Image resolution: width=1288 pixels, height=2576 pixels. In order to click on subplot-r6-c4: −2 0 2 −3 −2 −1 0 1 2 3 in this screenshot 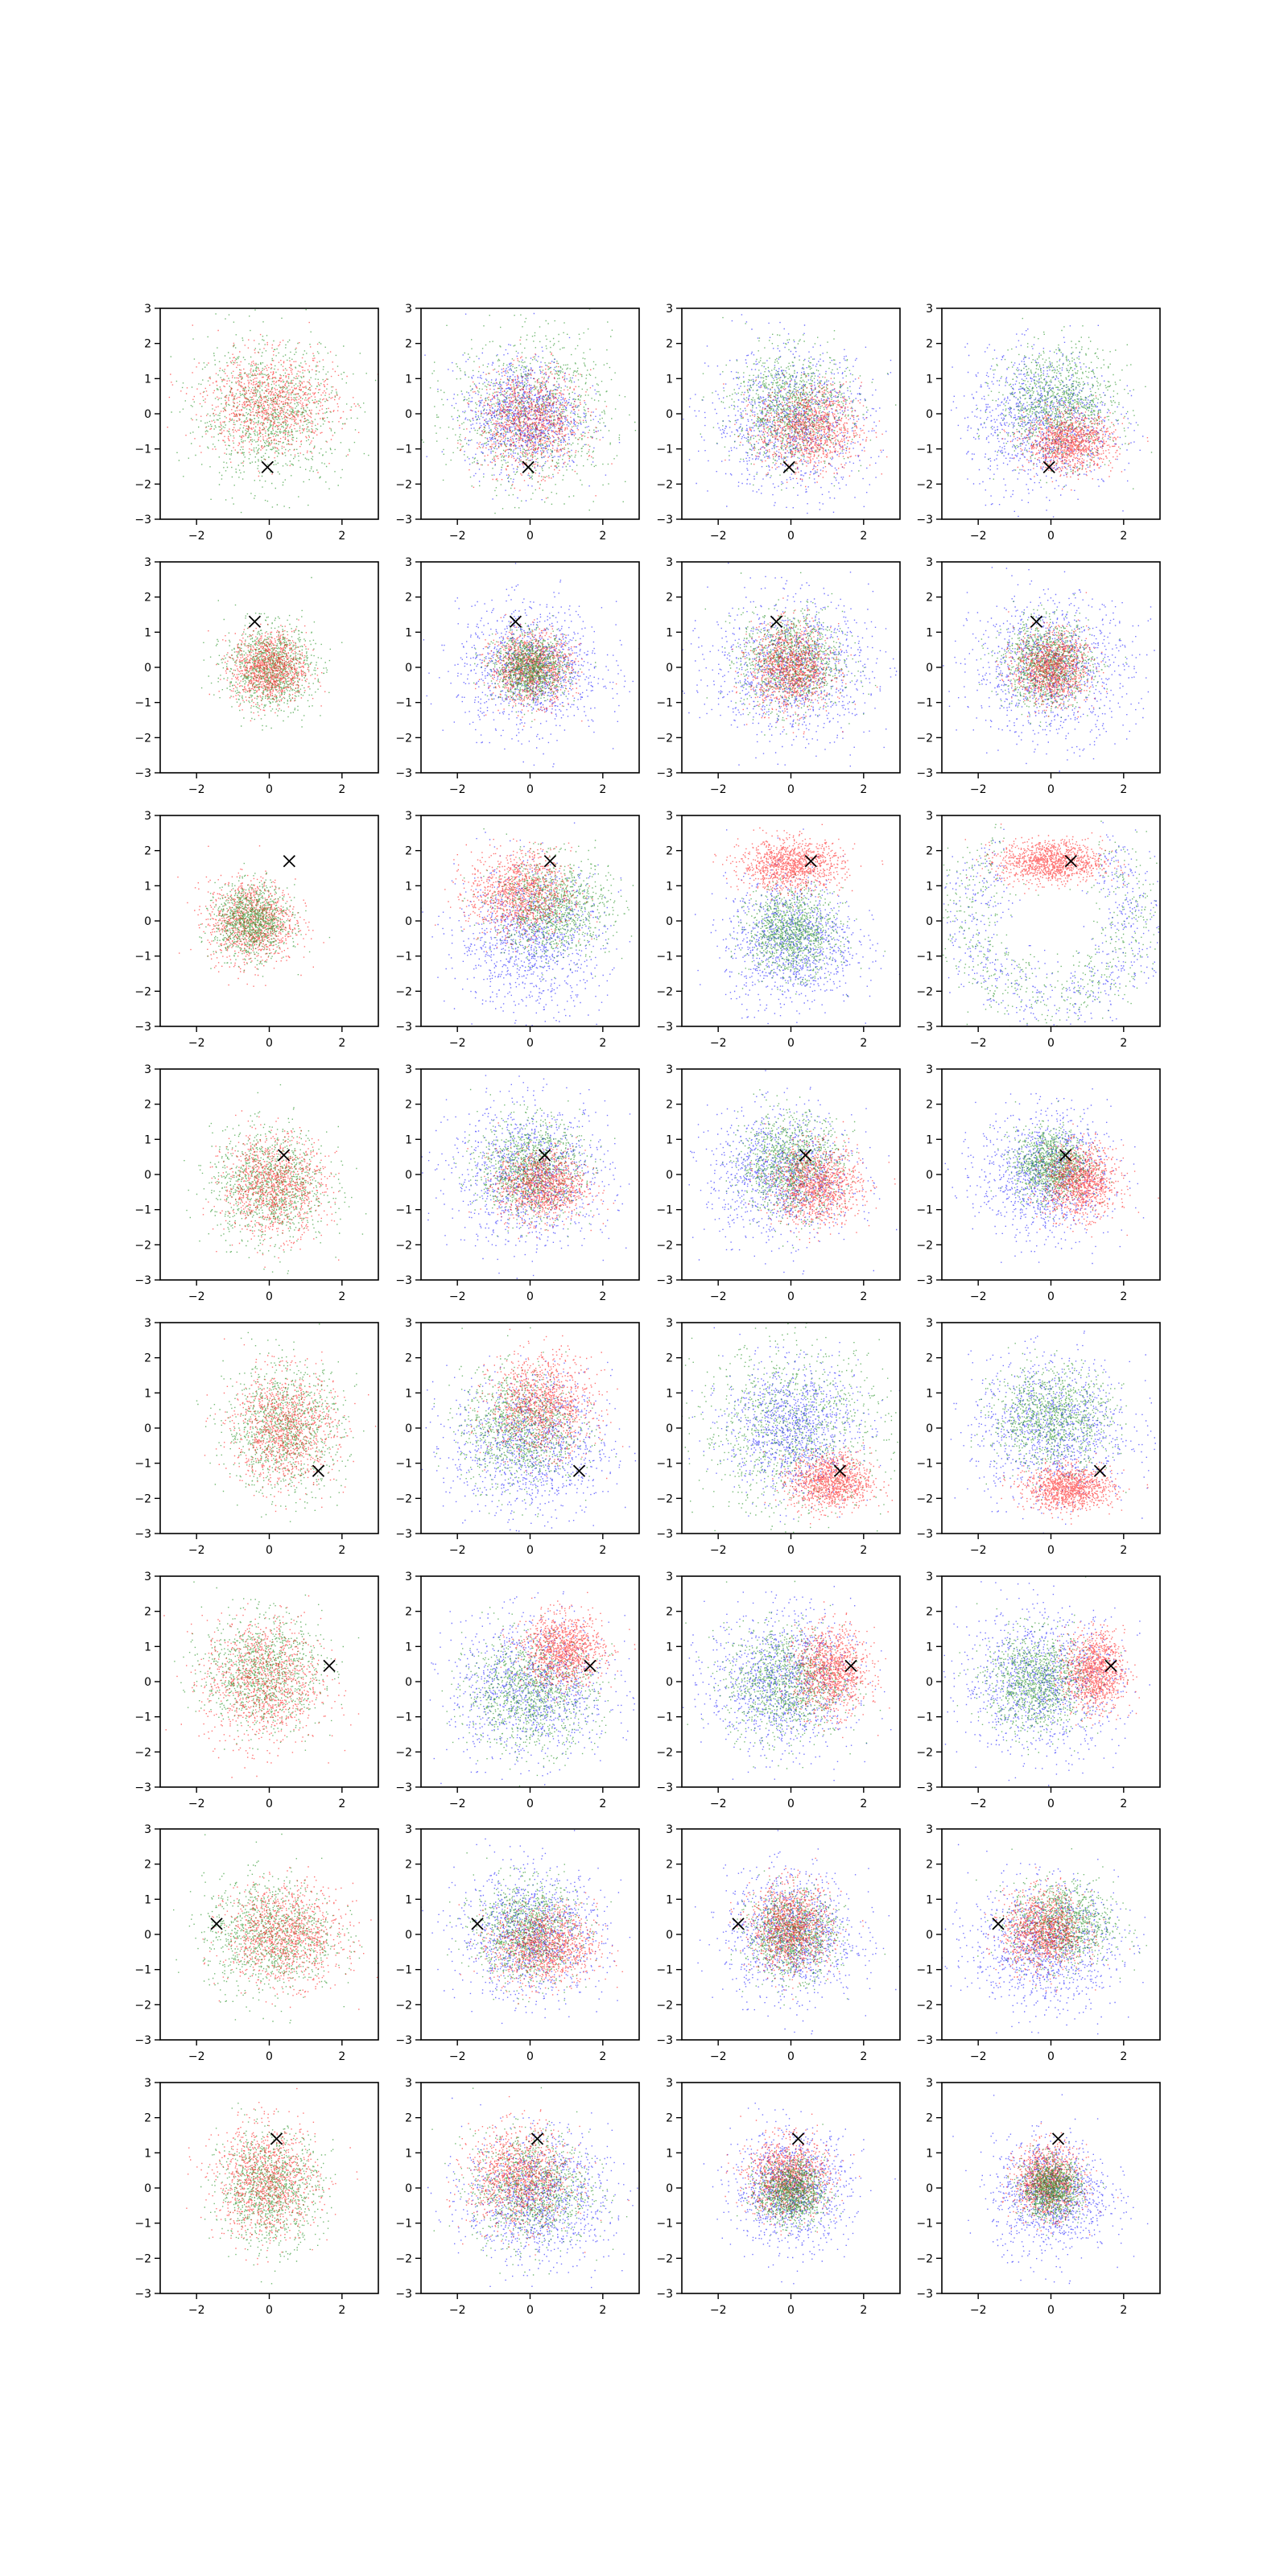, I will do `click(1038, 1690)`.